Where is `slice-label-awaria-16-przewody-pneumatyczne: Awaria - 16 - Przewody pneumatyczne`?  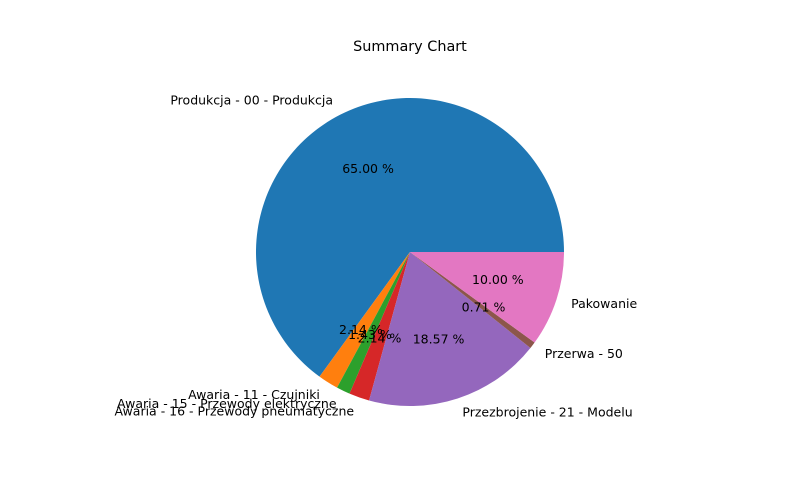
slice-label-awaria-16-przewody-pneumatyczne: Awaria - 16 - Przewody pneumatyczne is located at coordinates (235, 410).